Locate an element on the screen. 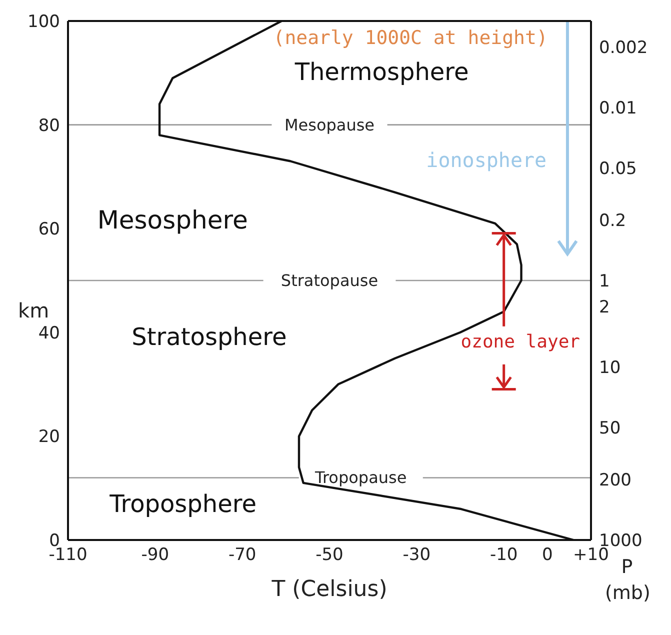 The image size is (671, 635). y2-tick-label: 0.05 is located at coordinates (618, 168).